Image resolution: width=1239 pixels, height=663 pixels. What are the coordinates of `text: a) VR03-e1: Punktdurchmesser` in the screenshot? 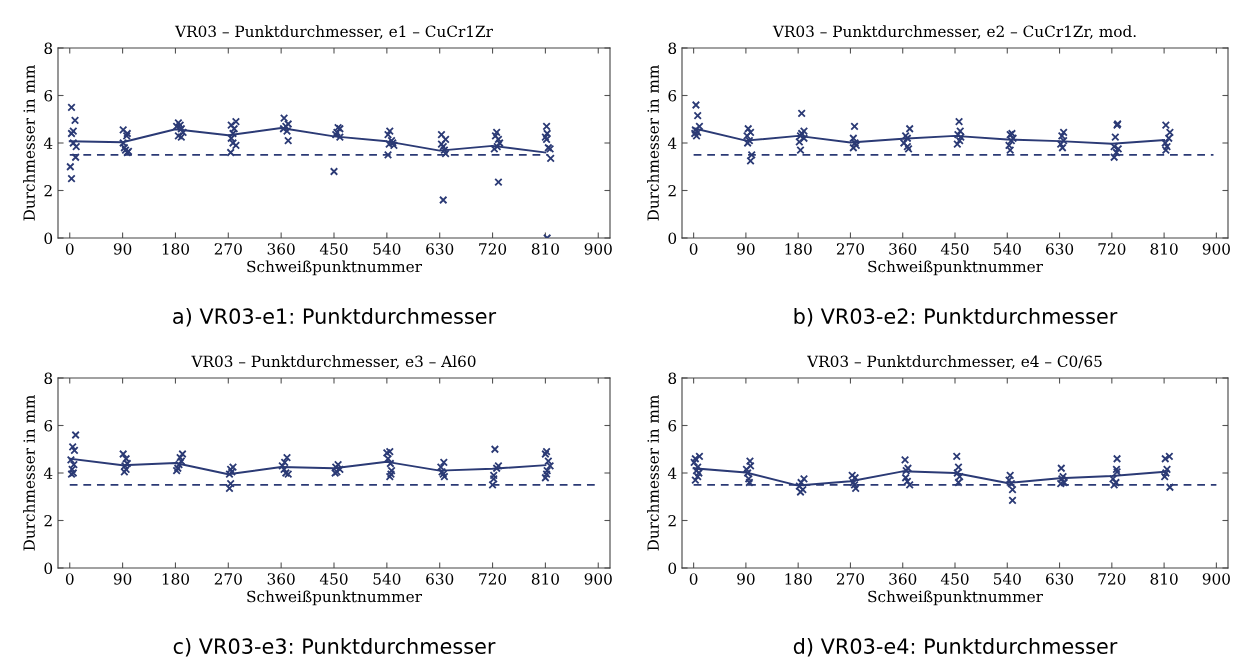 It's located at (335, 317).